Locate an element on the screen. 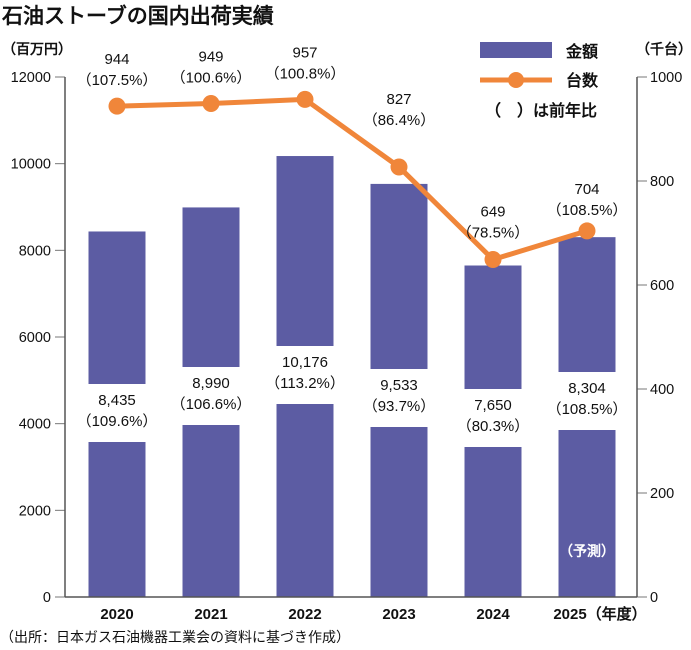  line-yoy-label: （100.6%） is located at coordinates (211, 78).